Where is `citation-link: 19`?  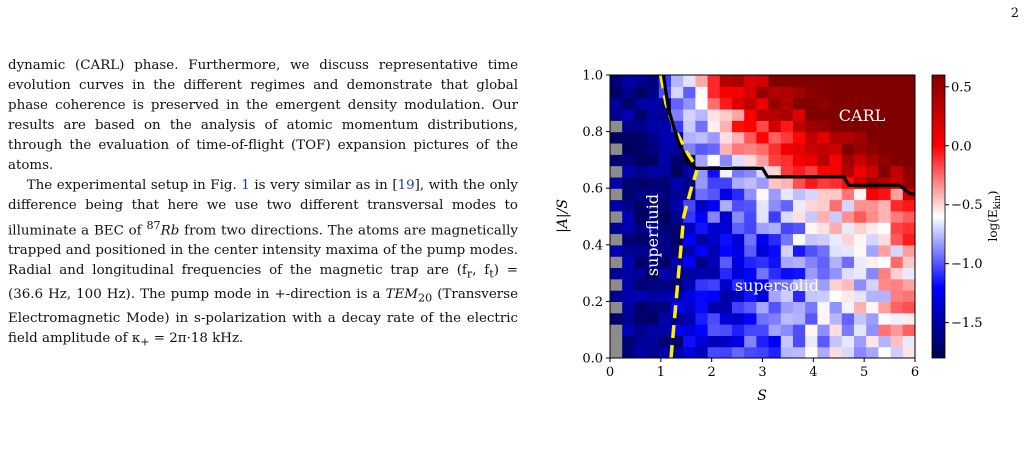
citation-link: 19 is located at coordinates (406, 185).